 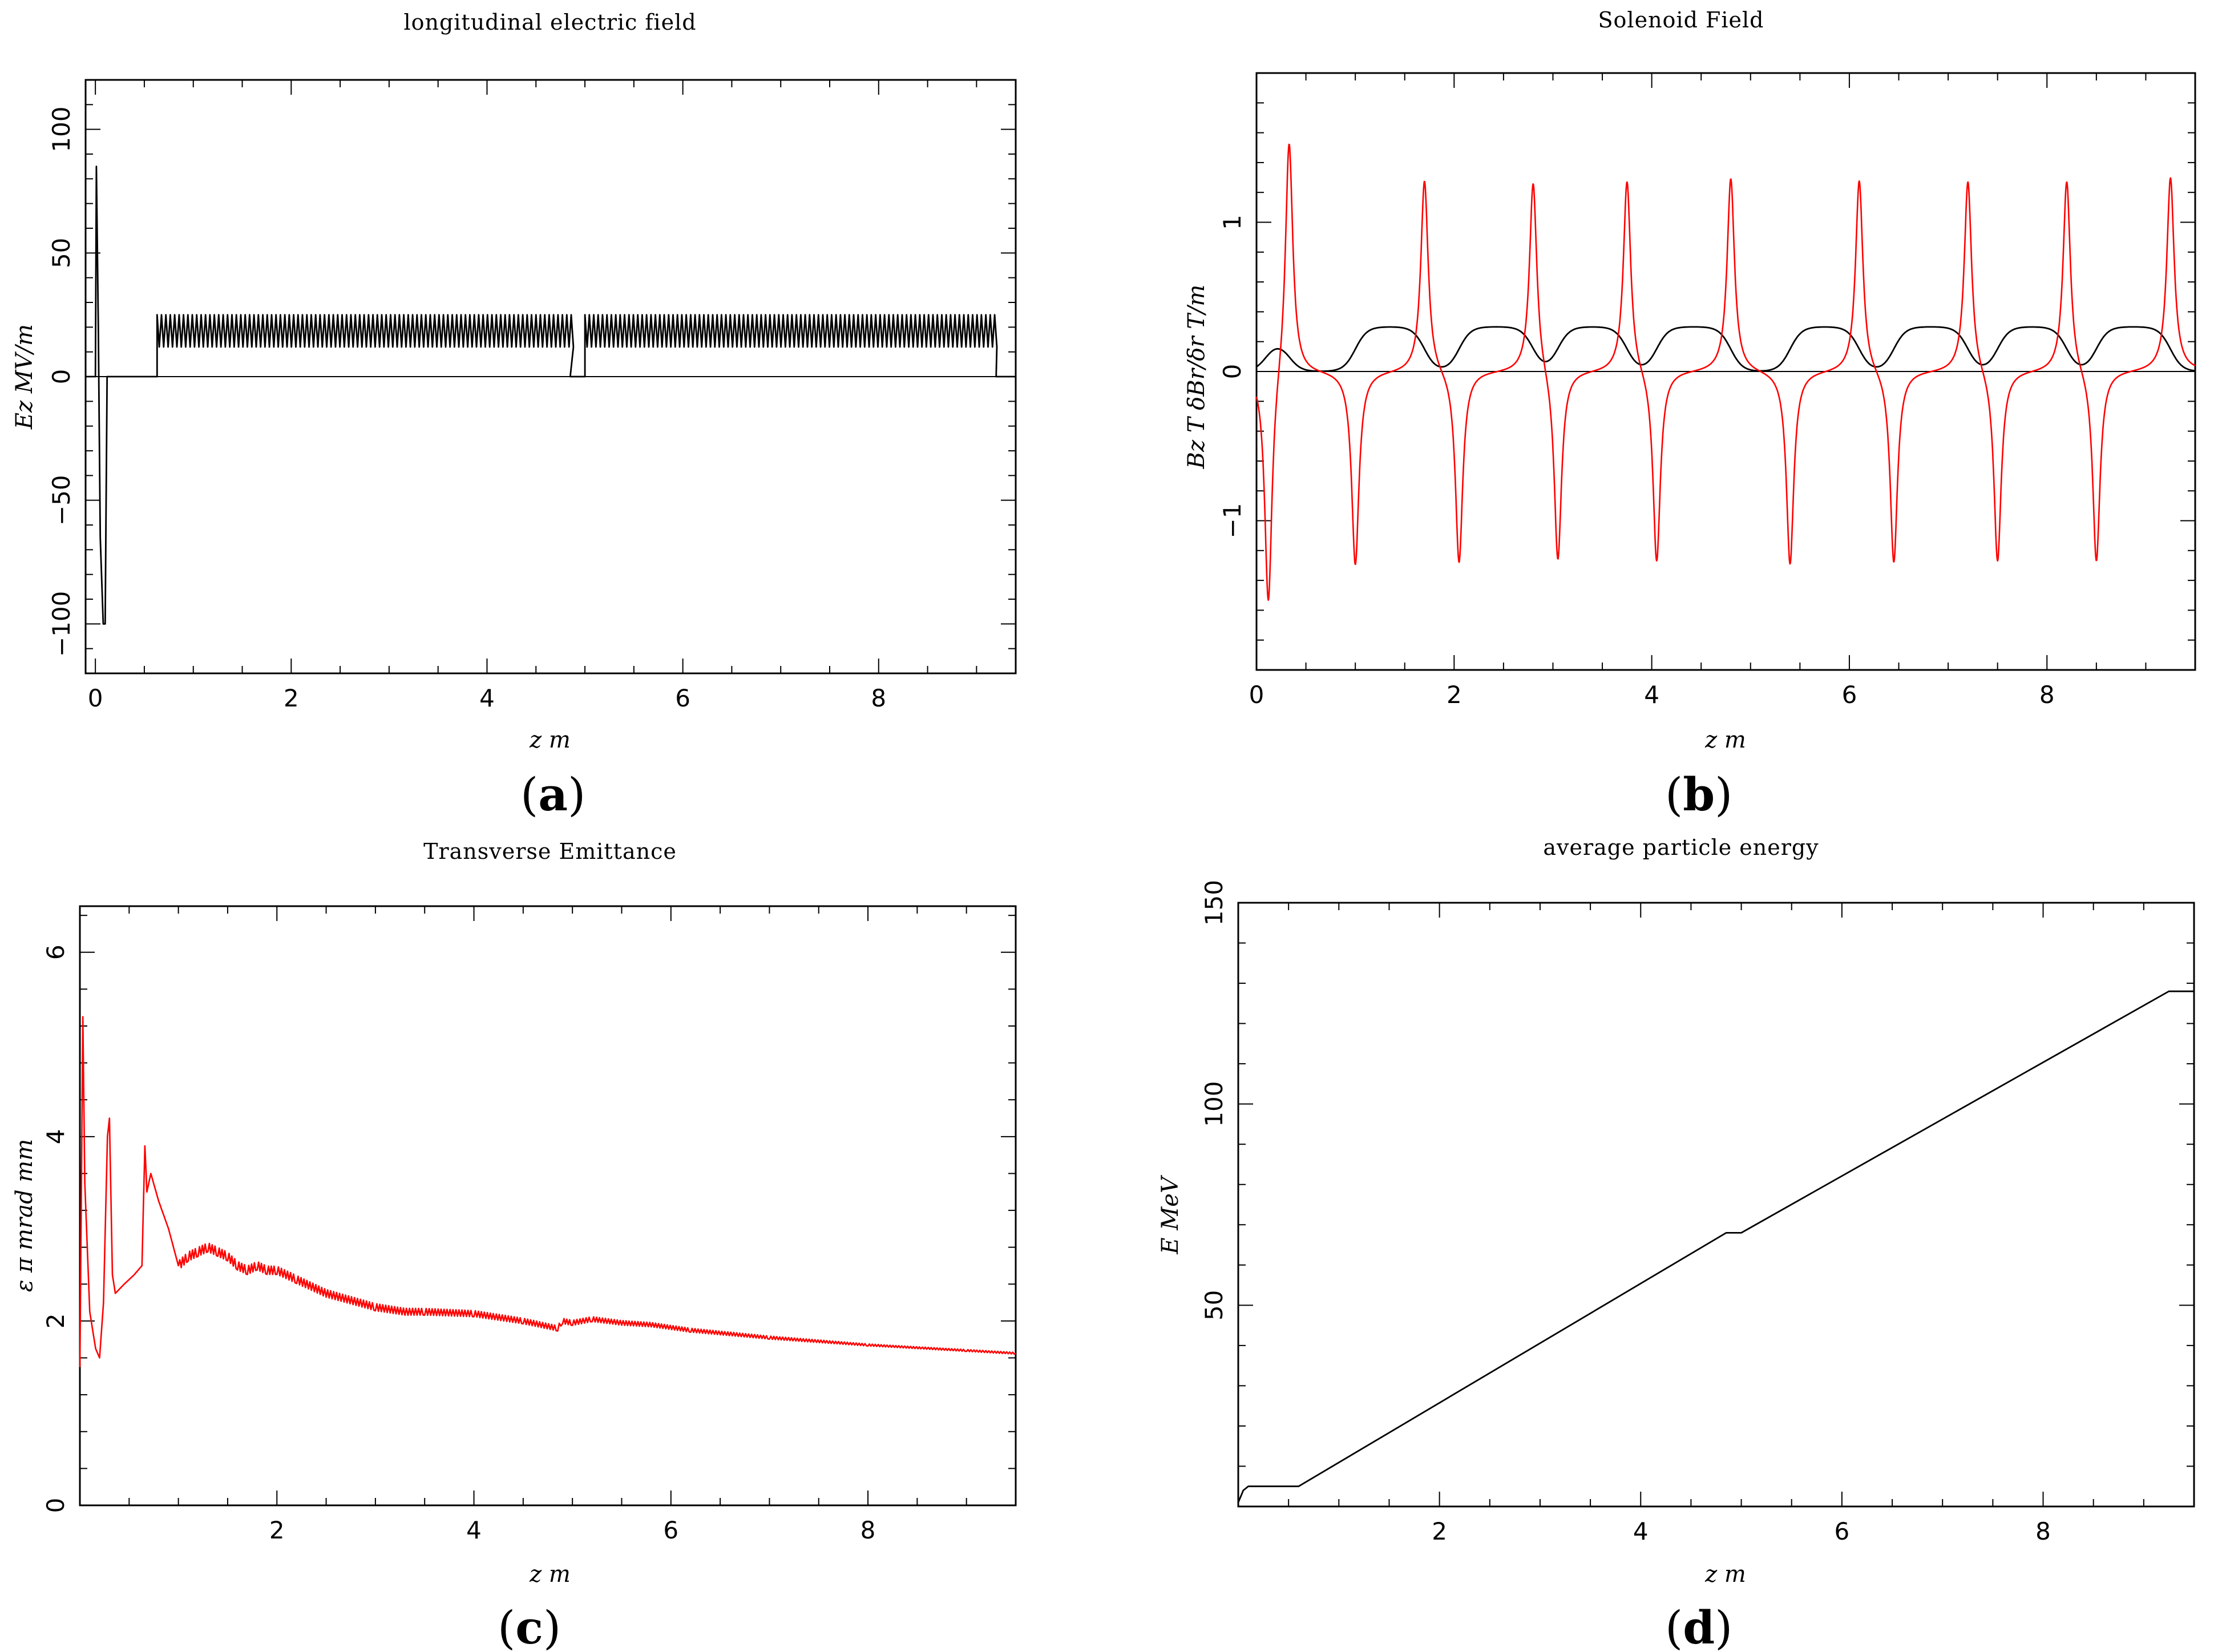 I want to click on panel-letter-a: a, so click(x=553, y=794).